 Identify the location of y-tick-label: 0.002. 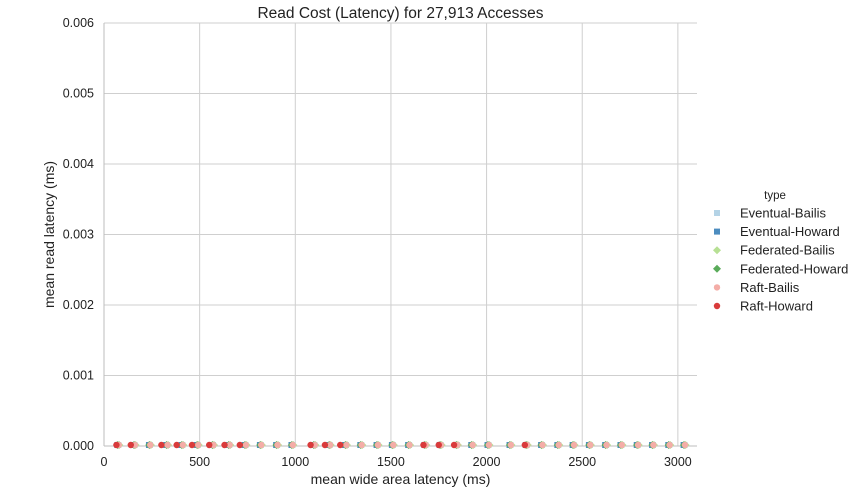
(78, 305).